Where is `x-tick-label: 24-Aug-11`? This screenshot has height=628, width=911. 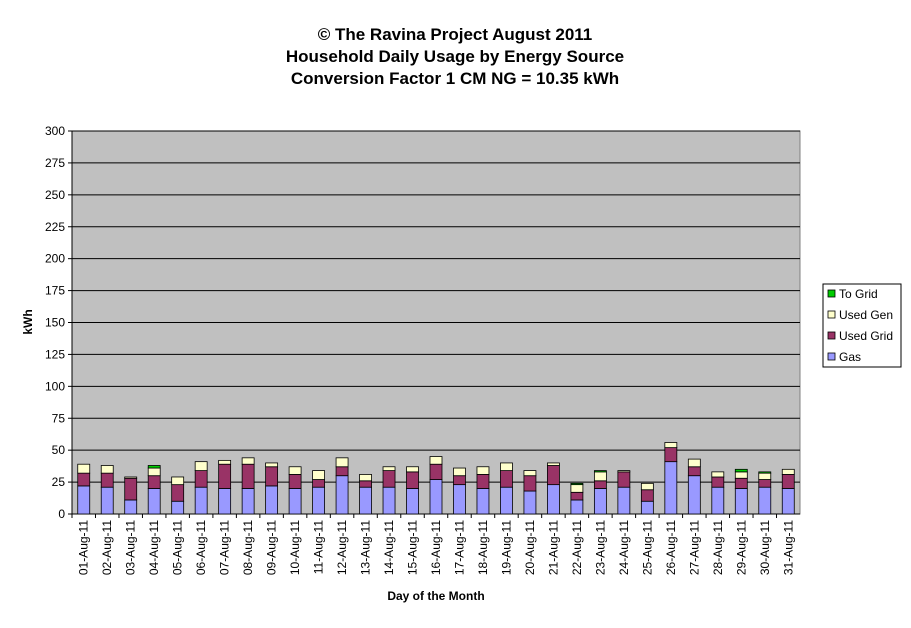
x-tick-label: 24-Aug-11 is located at coordinates (624, 547).